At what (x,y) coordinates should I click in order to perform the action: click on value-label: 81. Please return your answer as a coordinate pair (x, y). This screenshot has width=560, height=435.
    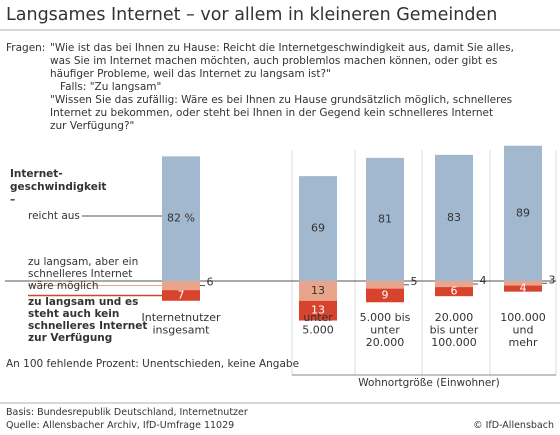
    Looking at the image, I should click on (385, 218).